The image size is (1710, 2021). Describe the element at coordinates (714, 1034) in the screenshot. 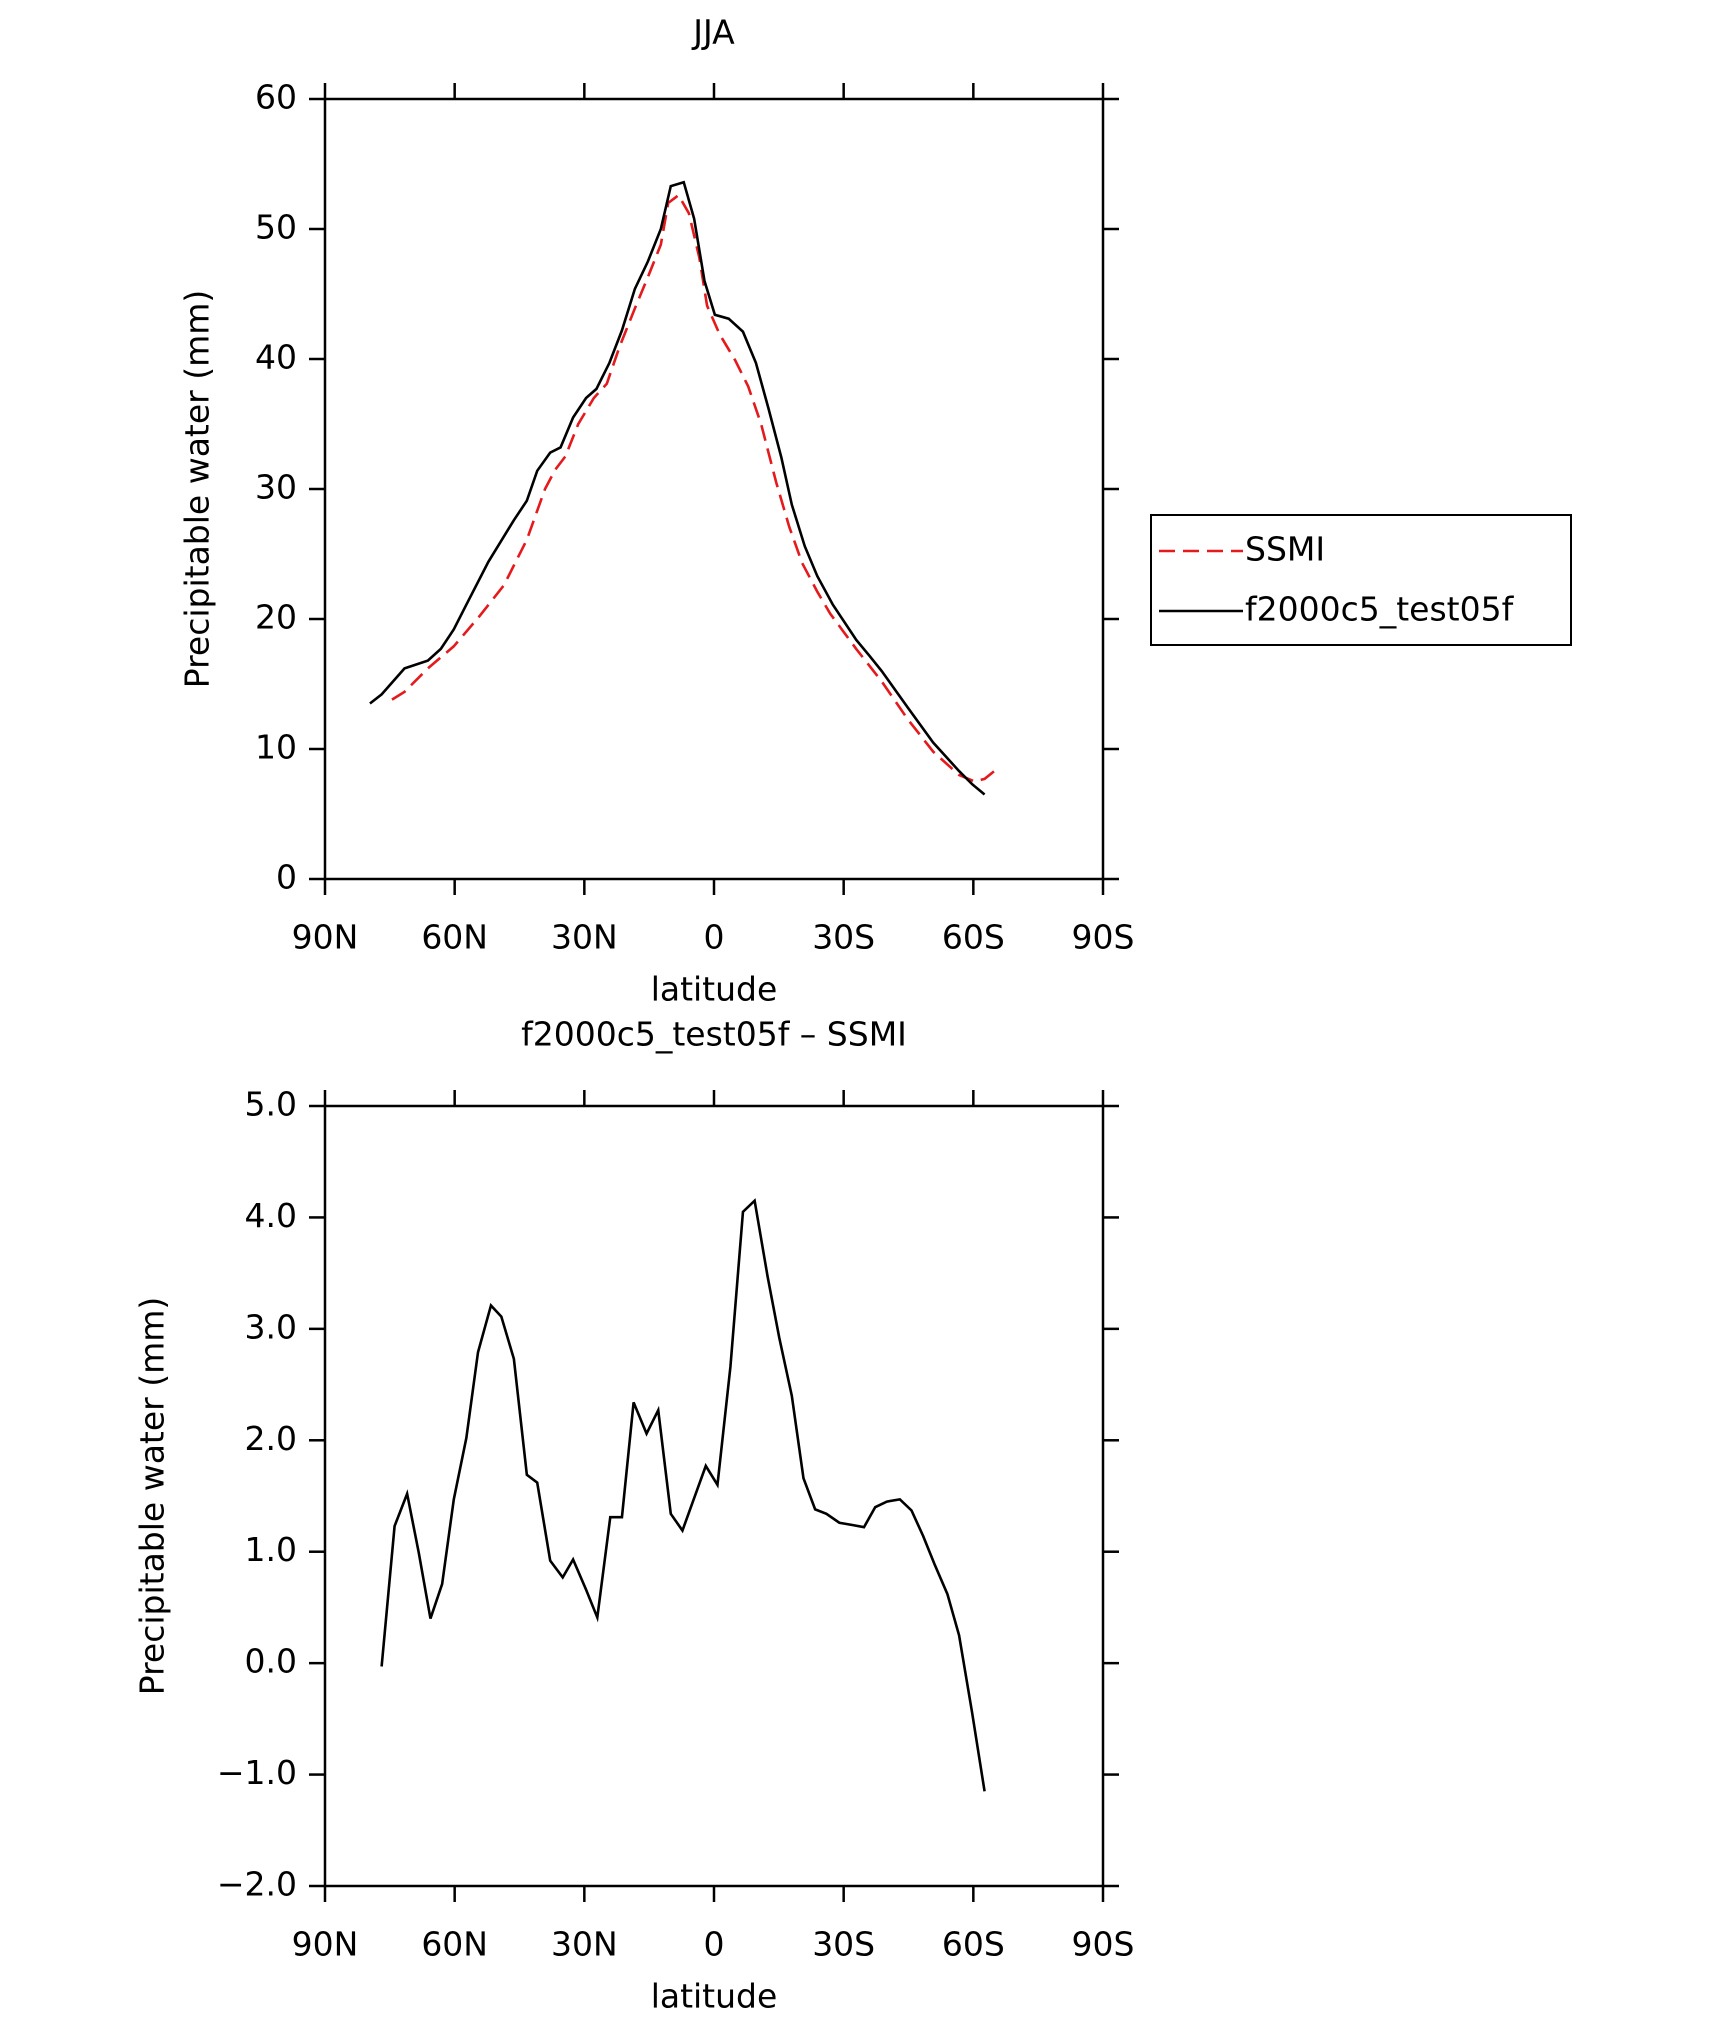

I see `chart-title: f2000c5_test05f – SSMI` at that location.